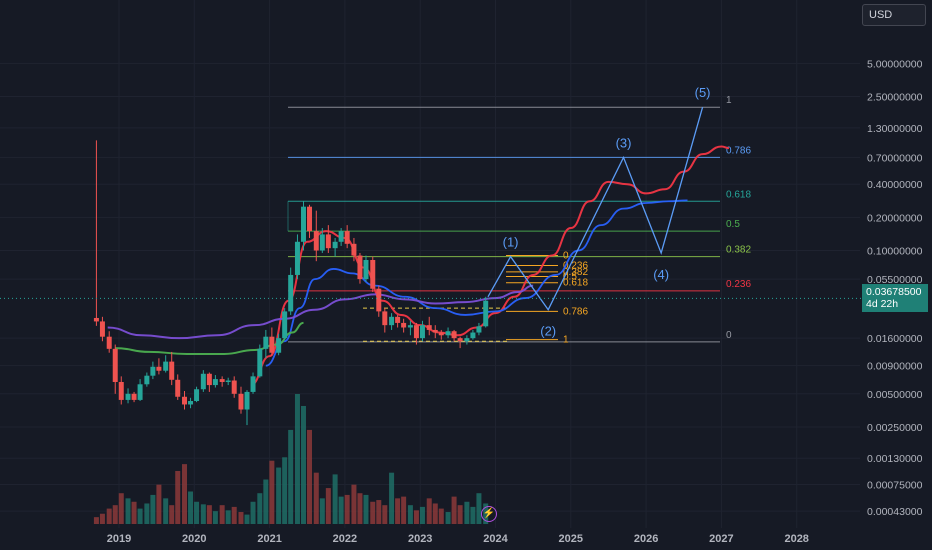 The width and height of the screenshot is (932, 550). What do you see at coordinates (881, 15) in the screenshot?
I see `currency-label: USD` at bounding box center [881, 15].